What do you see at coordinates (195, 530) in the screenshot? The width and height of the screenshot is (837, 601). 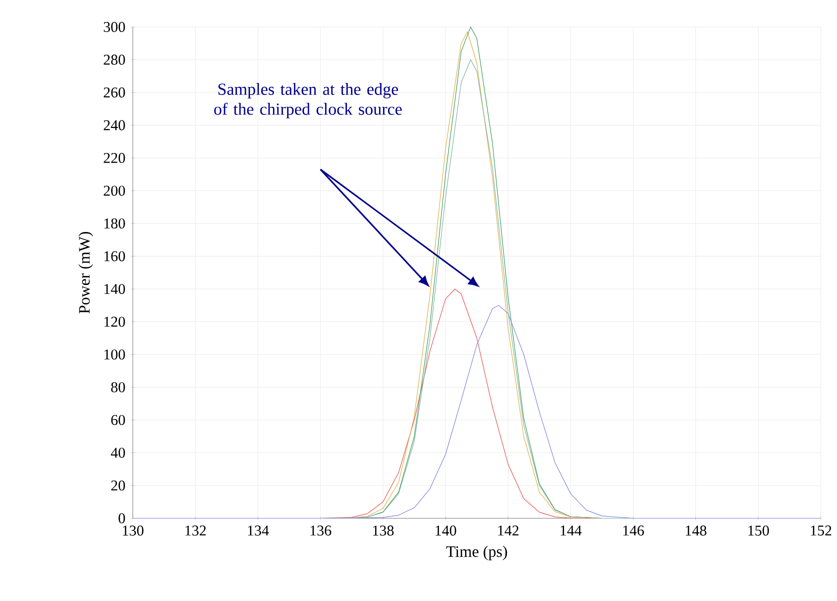 I see `x-tick-label: 132` at bounding box center [195, 530].